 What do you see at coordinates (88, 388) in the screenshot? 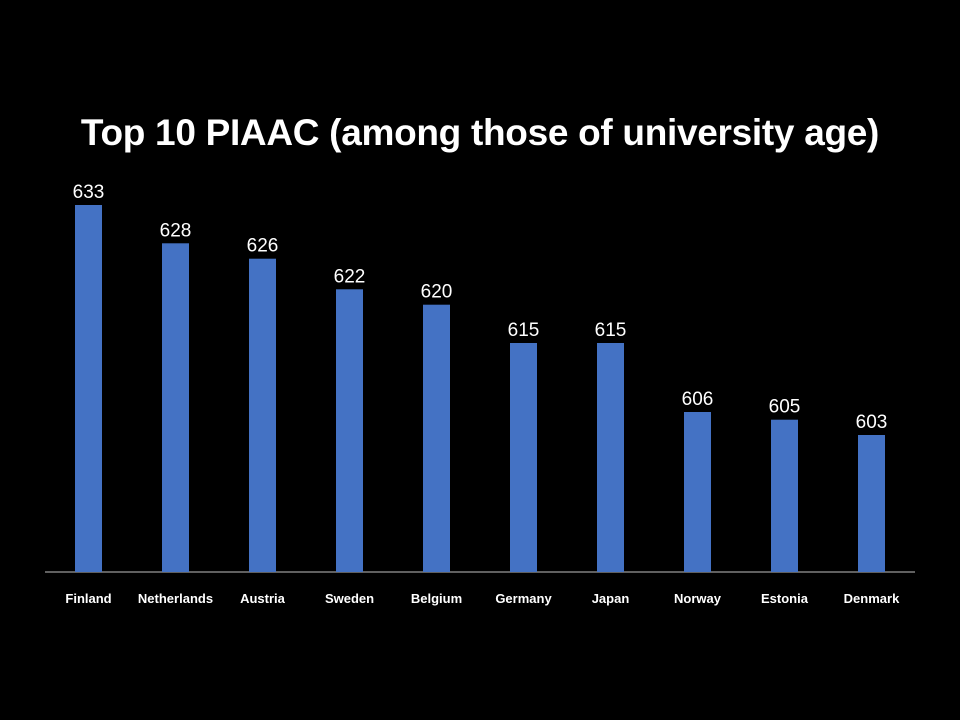
I see `bar-finland` at bounding box center [88, 388].